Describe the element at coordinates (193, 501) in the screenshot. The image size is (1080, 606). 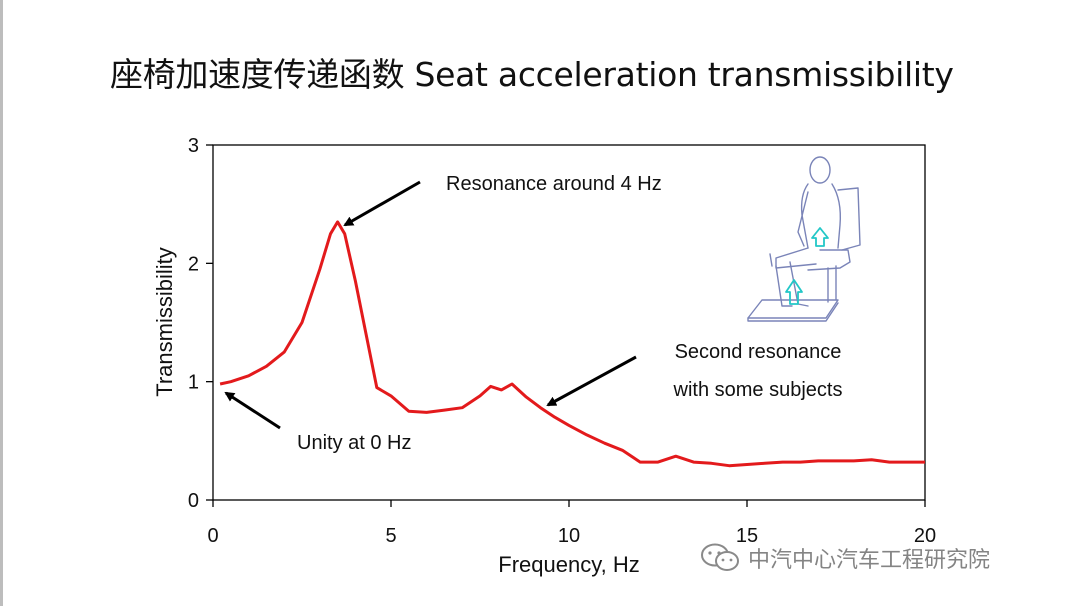
I see `y-tick-label: 0` at that location.